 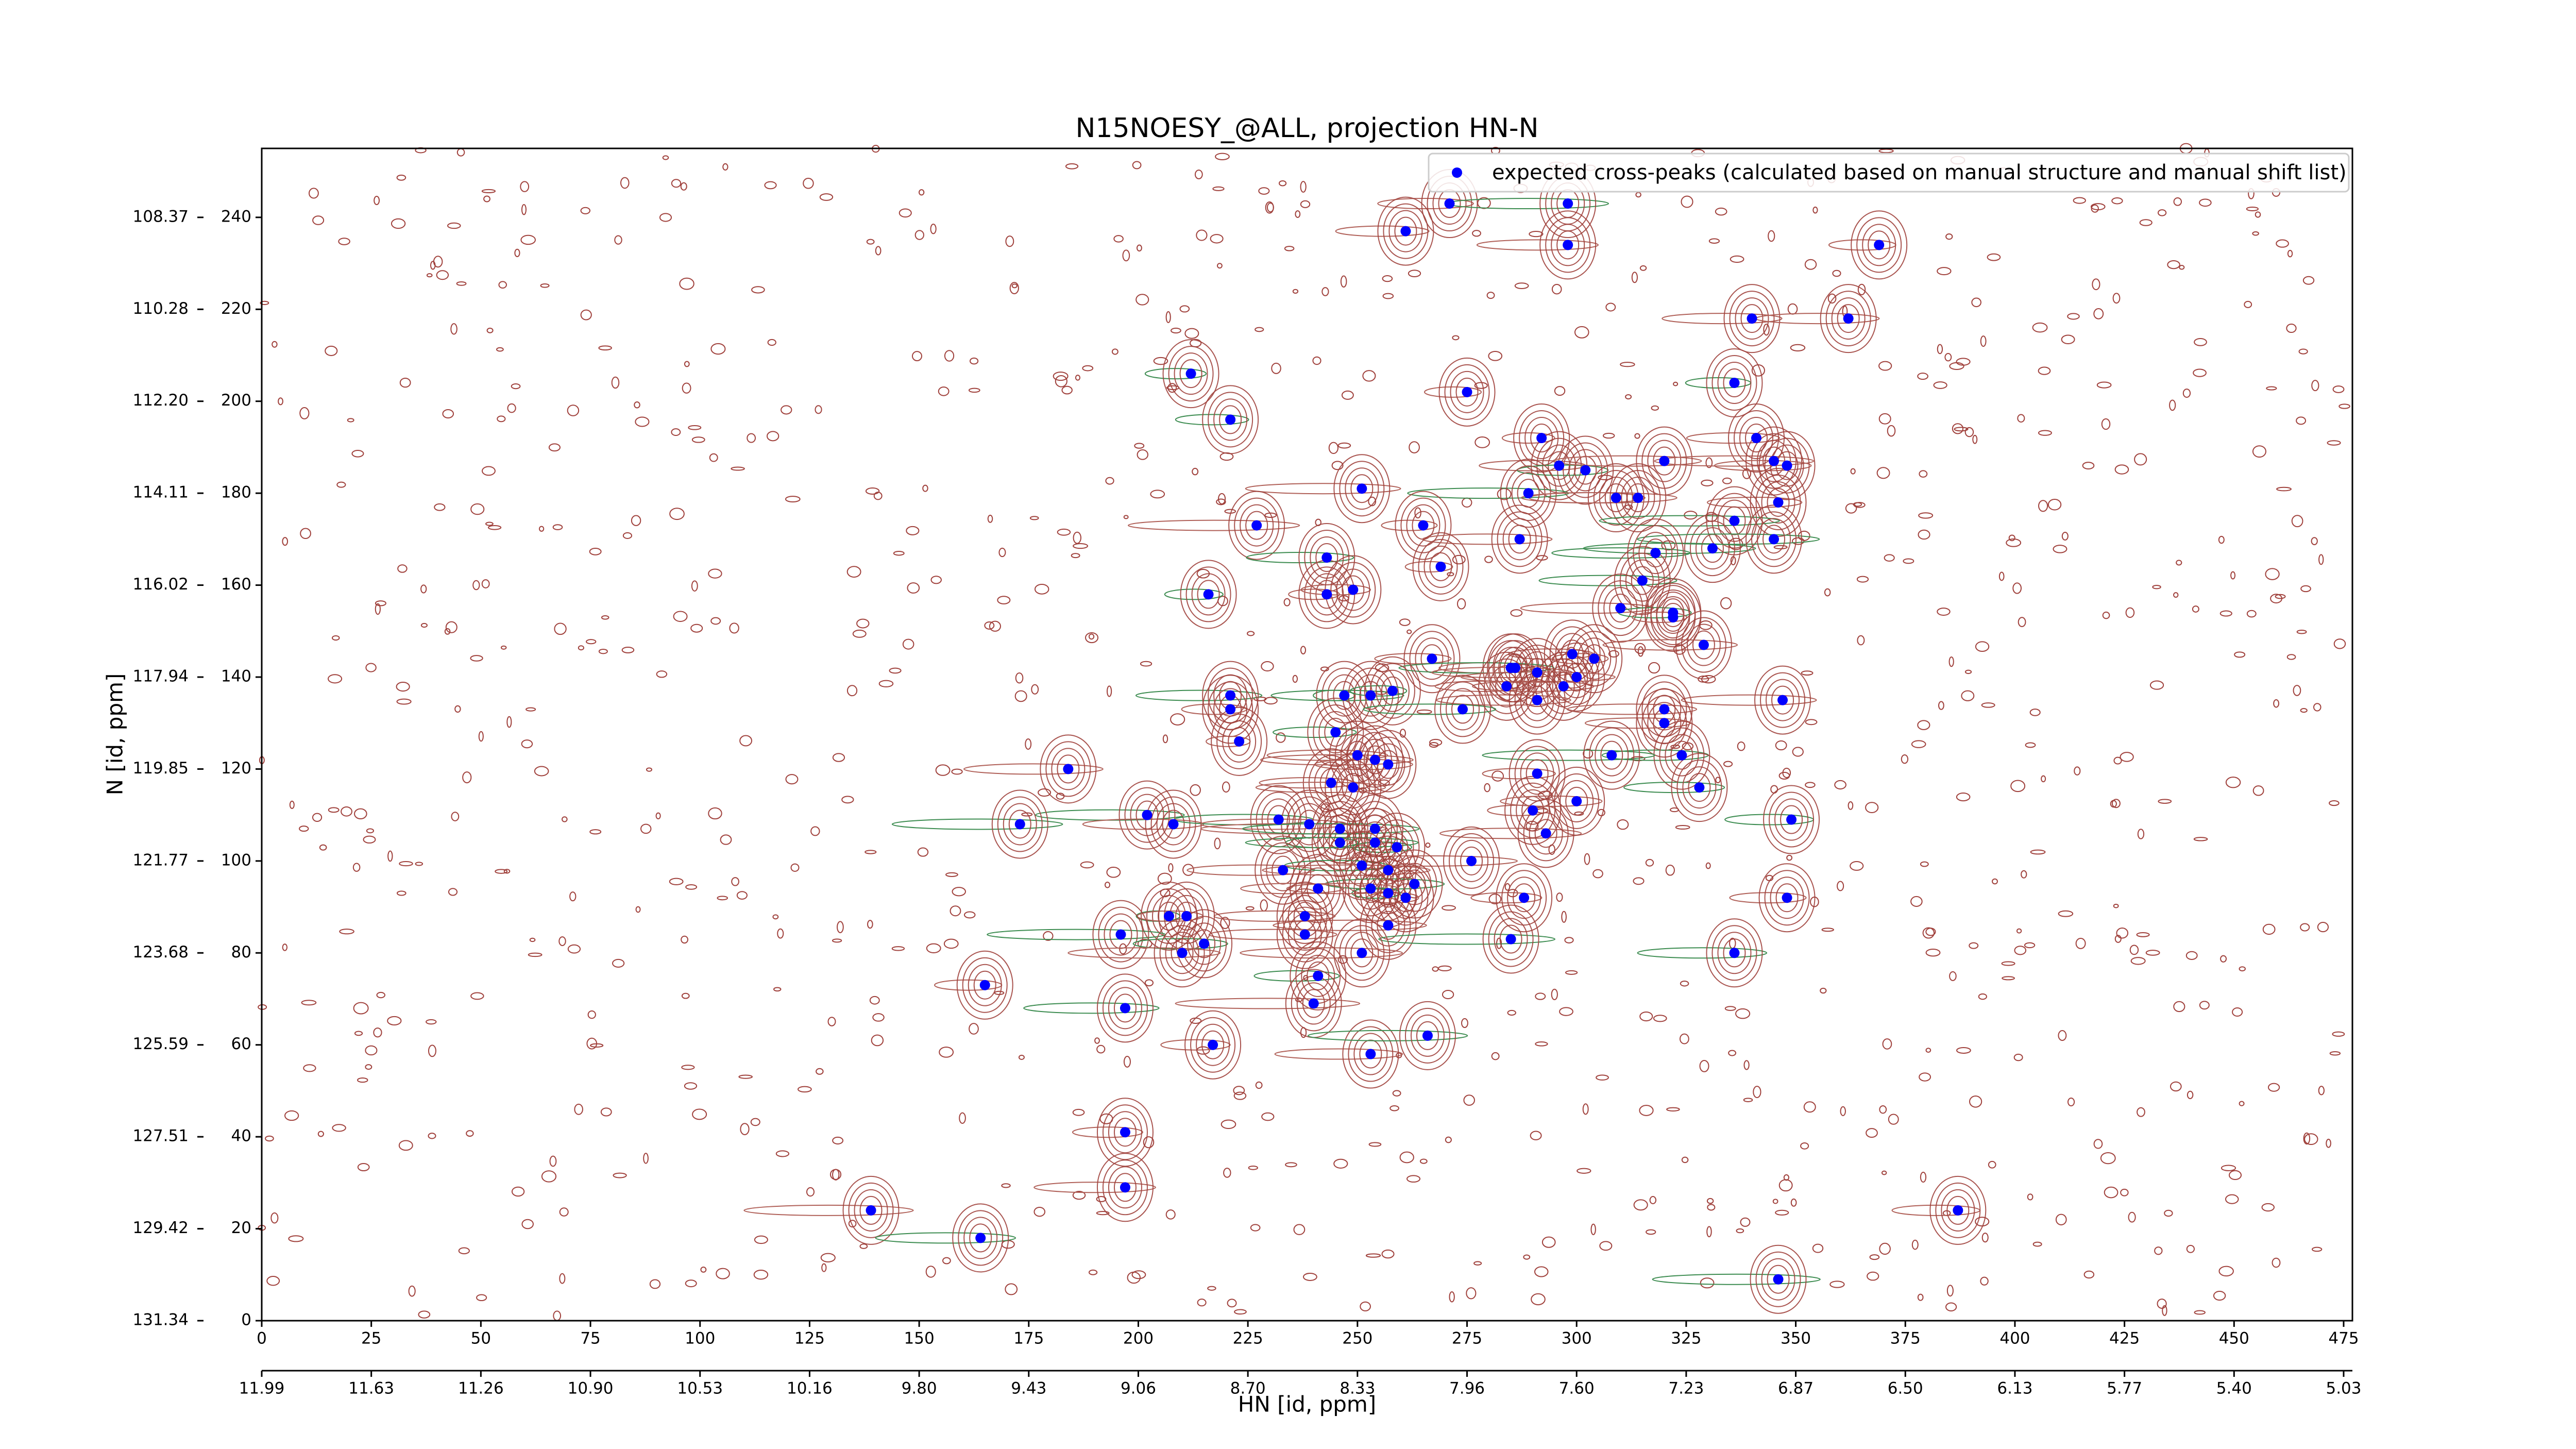 I want to click on x-tick-label: 125, so click(x=809, y=1338).